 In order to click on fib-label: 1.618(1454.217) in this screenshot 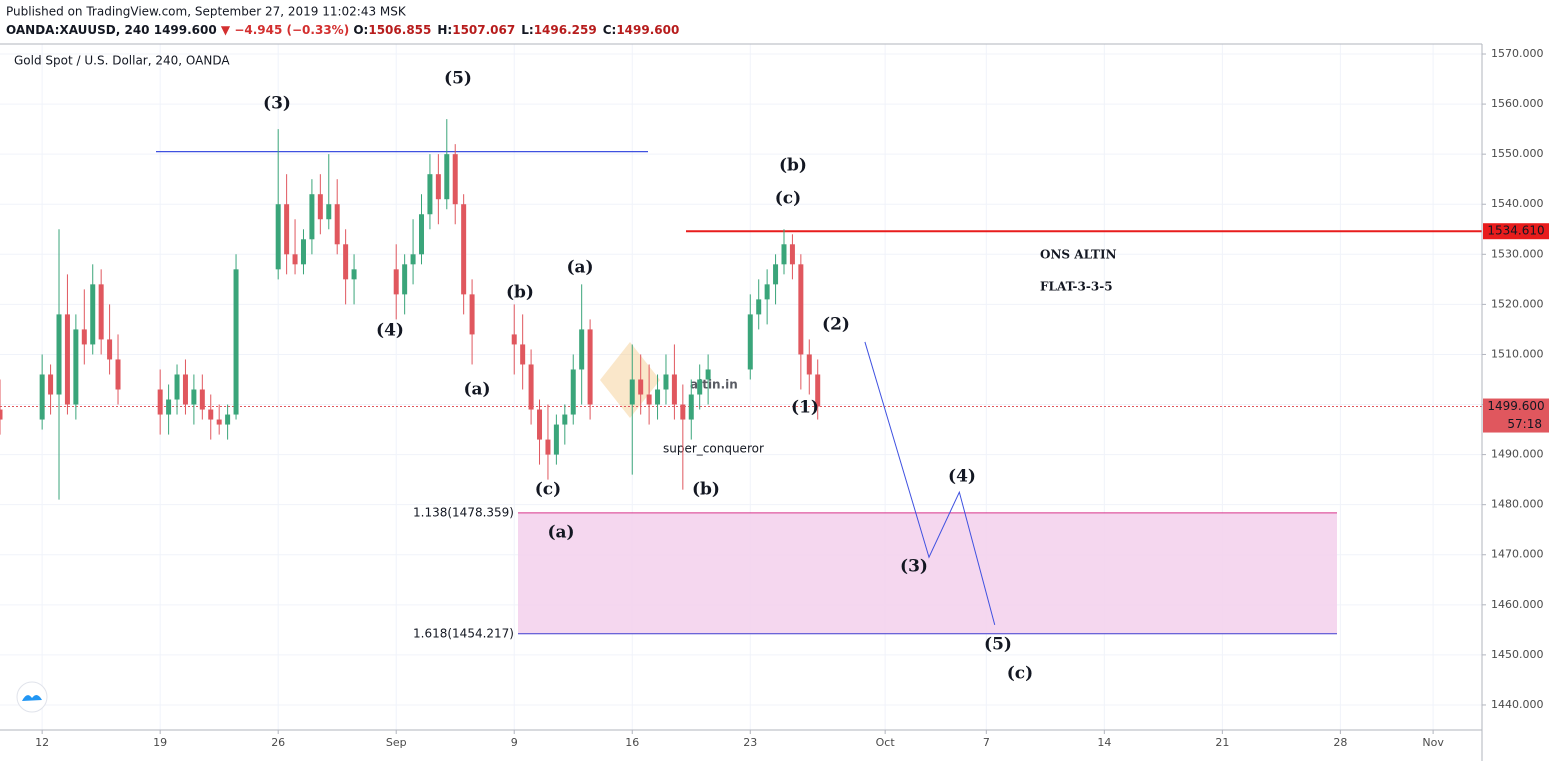, I will do `click(463, 633)`.